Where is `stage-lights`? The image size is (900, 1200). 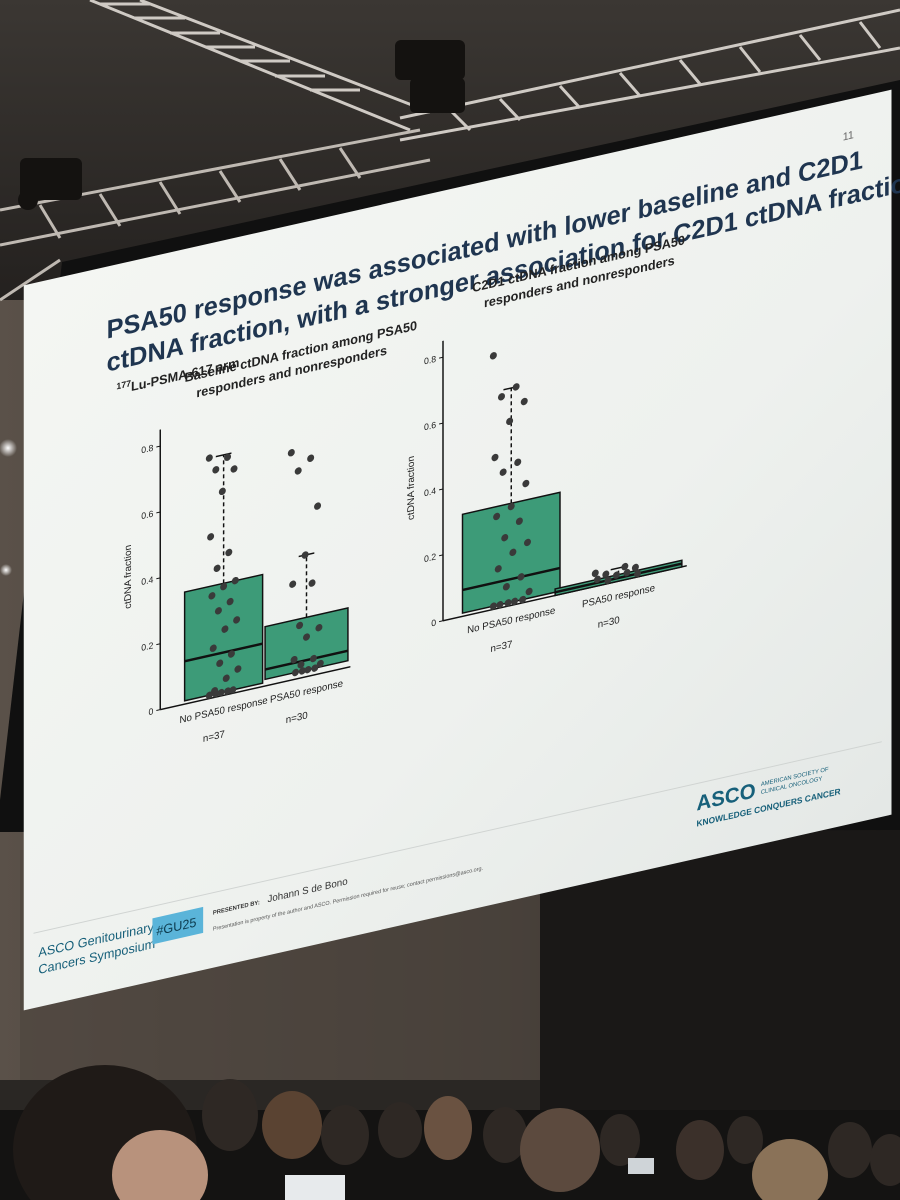
stage-lights is located at coordinates (241, 125).